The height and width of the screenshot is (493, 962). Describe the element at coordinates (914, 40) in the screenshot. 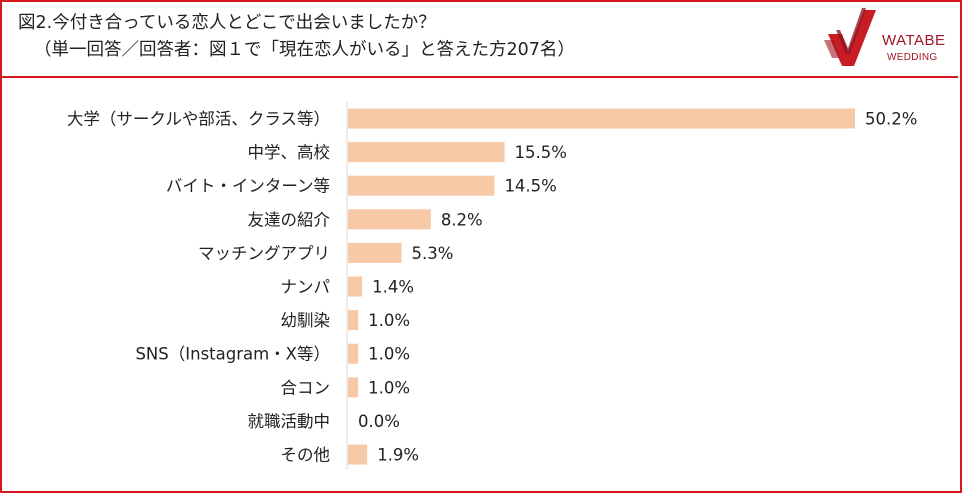

I see `logo-brand-name: WATABE` at that location.